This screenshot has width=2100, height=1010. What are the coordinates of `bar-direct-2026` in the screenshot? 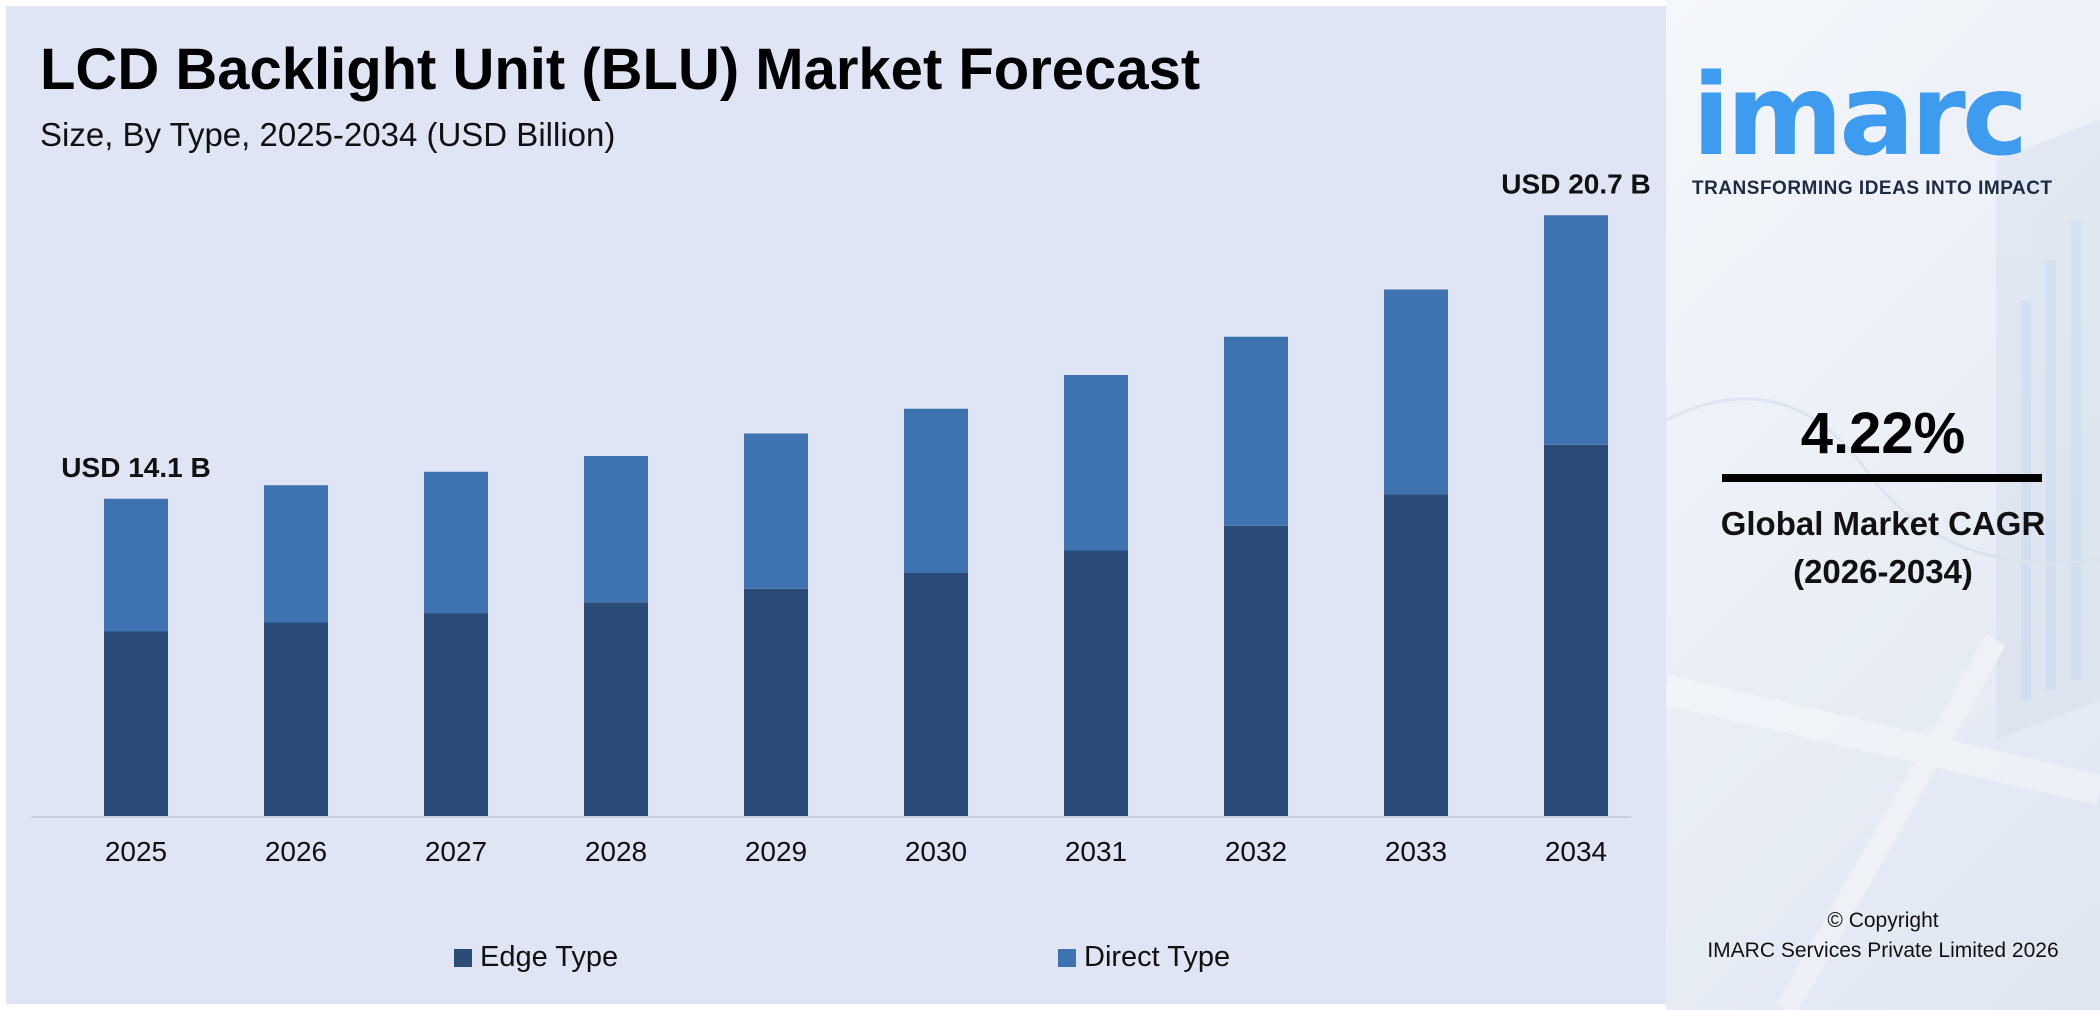 It's located at (296, 554).